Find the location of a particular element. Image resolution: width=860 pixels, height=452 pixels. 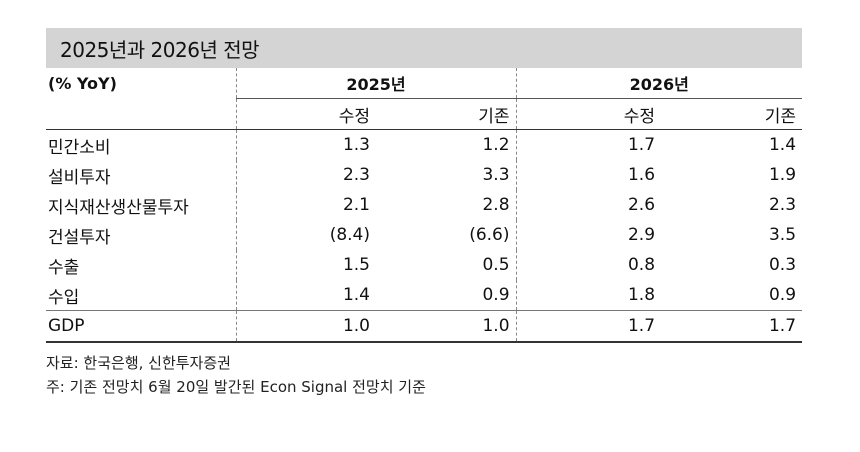

cell-value: 1.2 is located at coordinates (446, 144).